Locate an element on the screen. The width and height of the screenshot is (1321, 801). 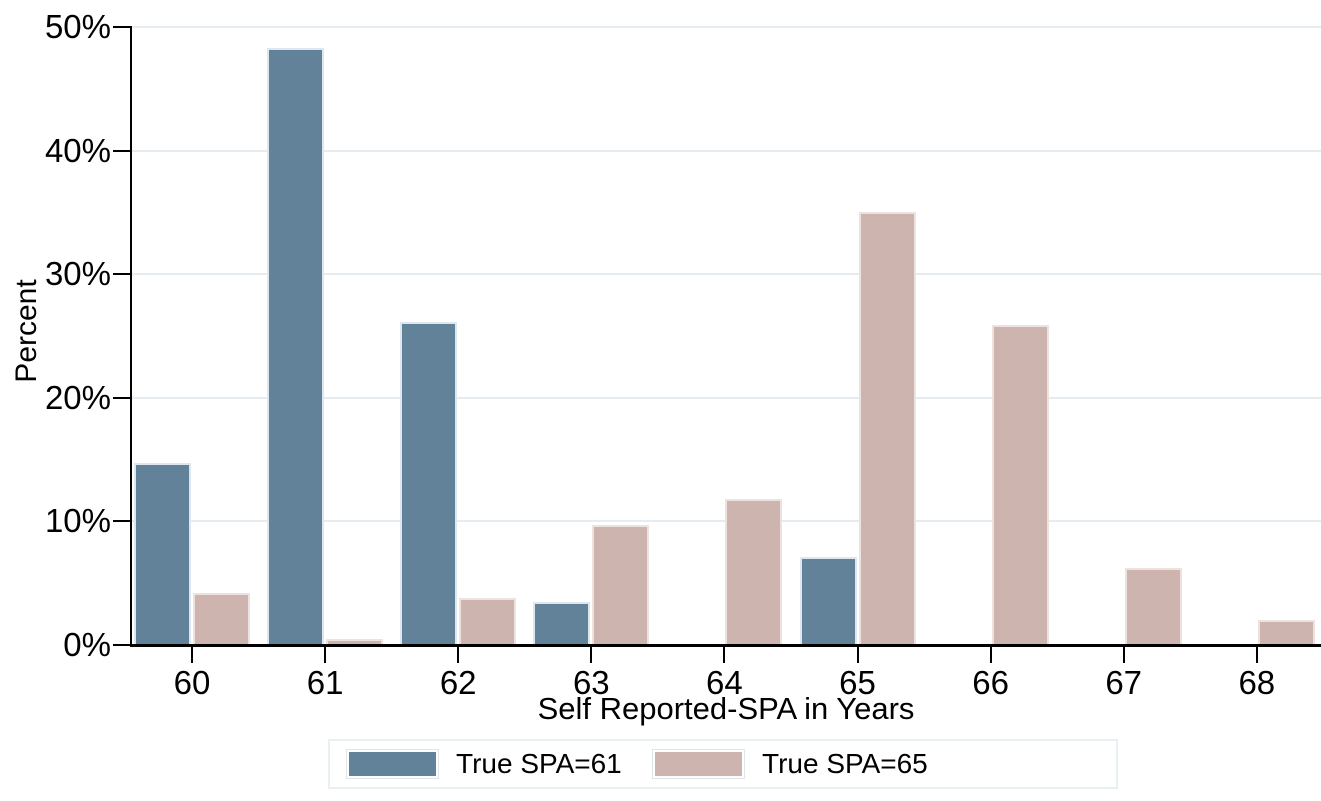
x-axis-title: Self Reported-SPA in Years is located at coordinates (726, 708).